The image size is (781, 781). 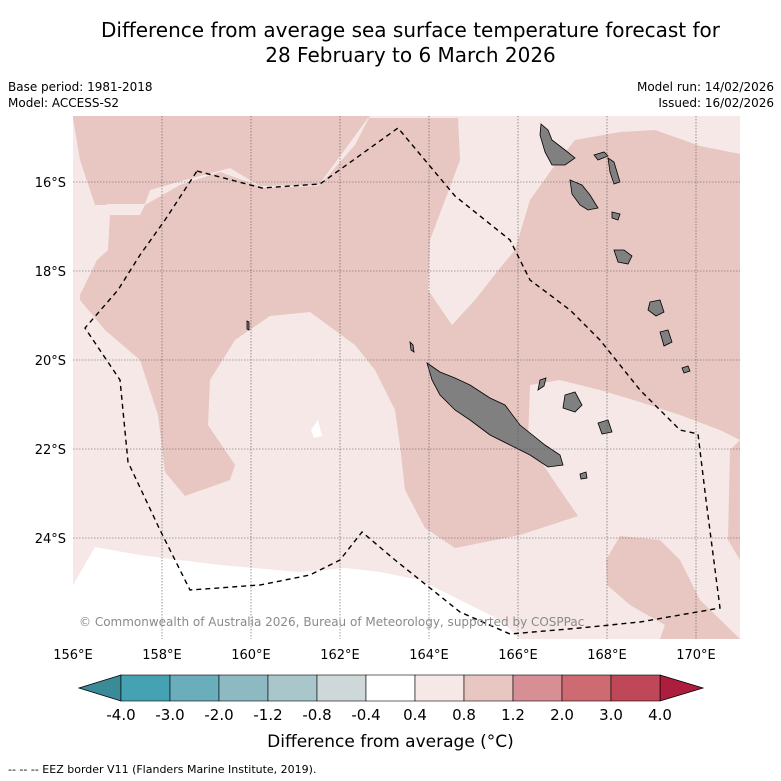 I want to click on band-hole, so click(x=316, y=429).